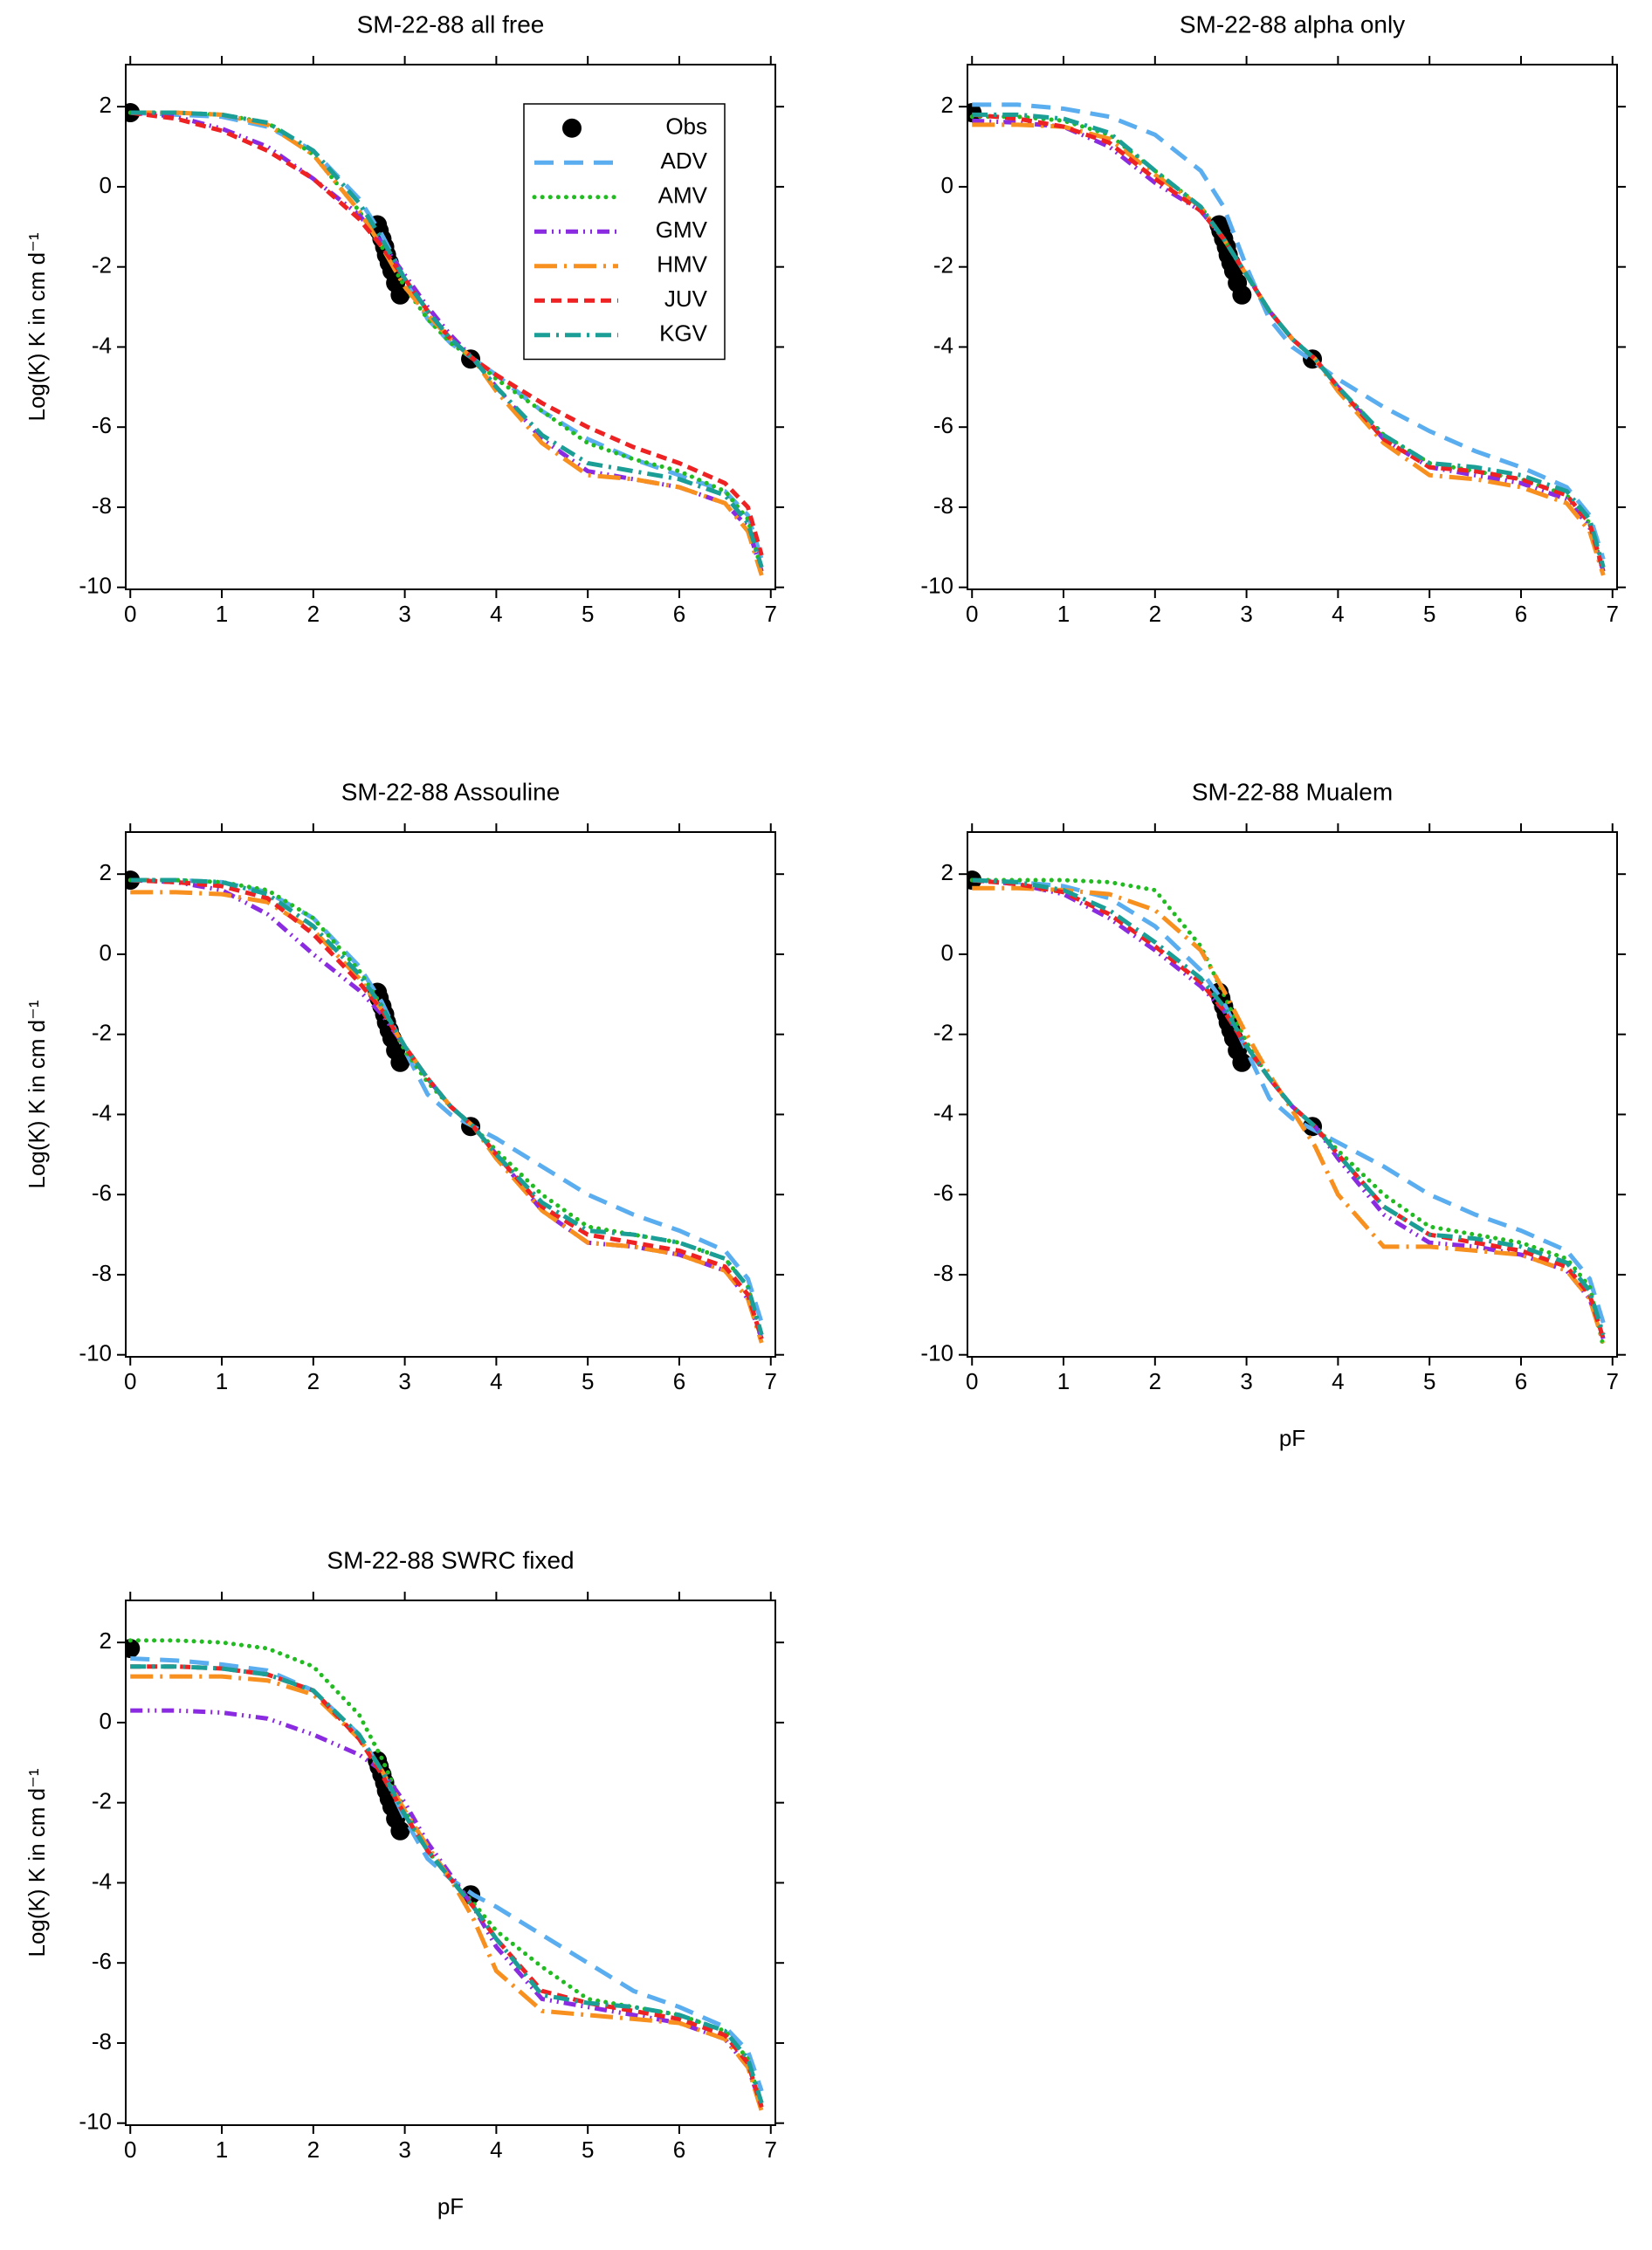  What do you see at coordinates (684, 161) in the screenshot?
I see `legend-label: ADV` at bounding box center [684, 161].